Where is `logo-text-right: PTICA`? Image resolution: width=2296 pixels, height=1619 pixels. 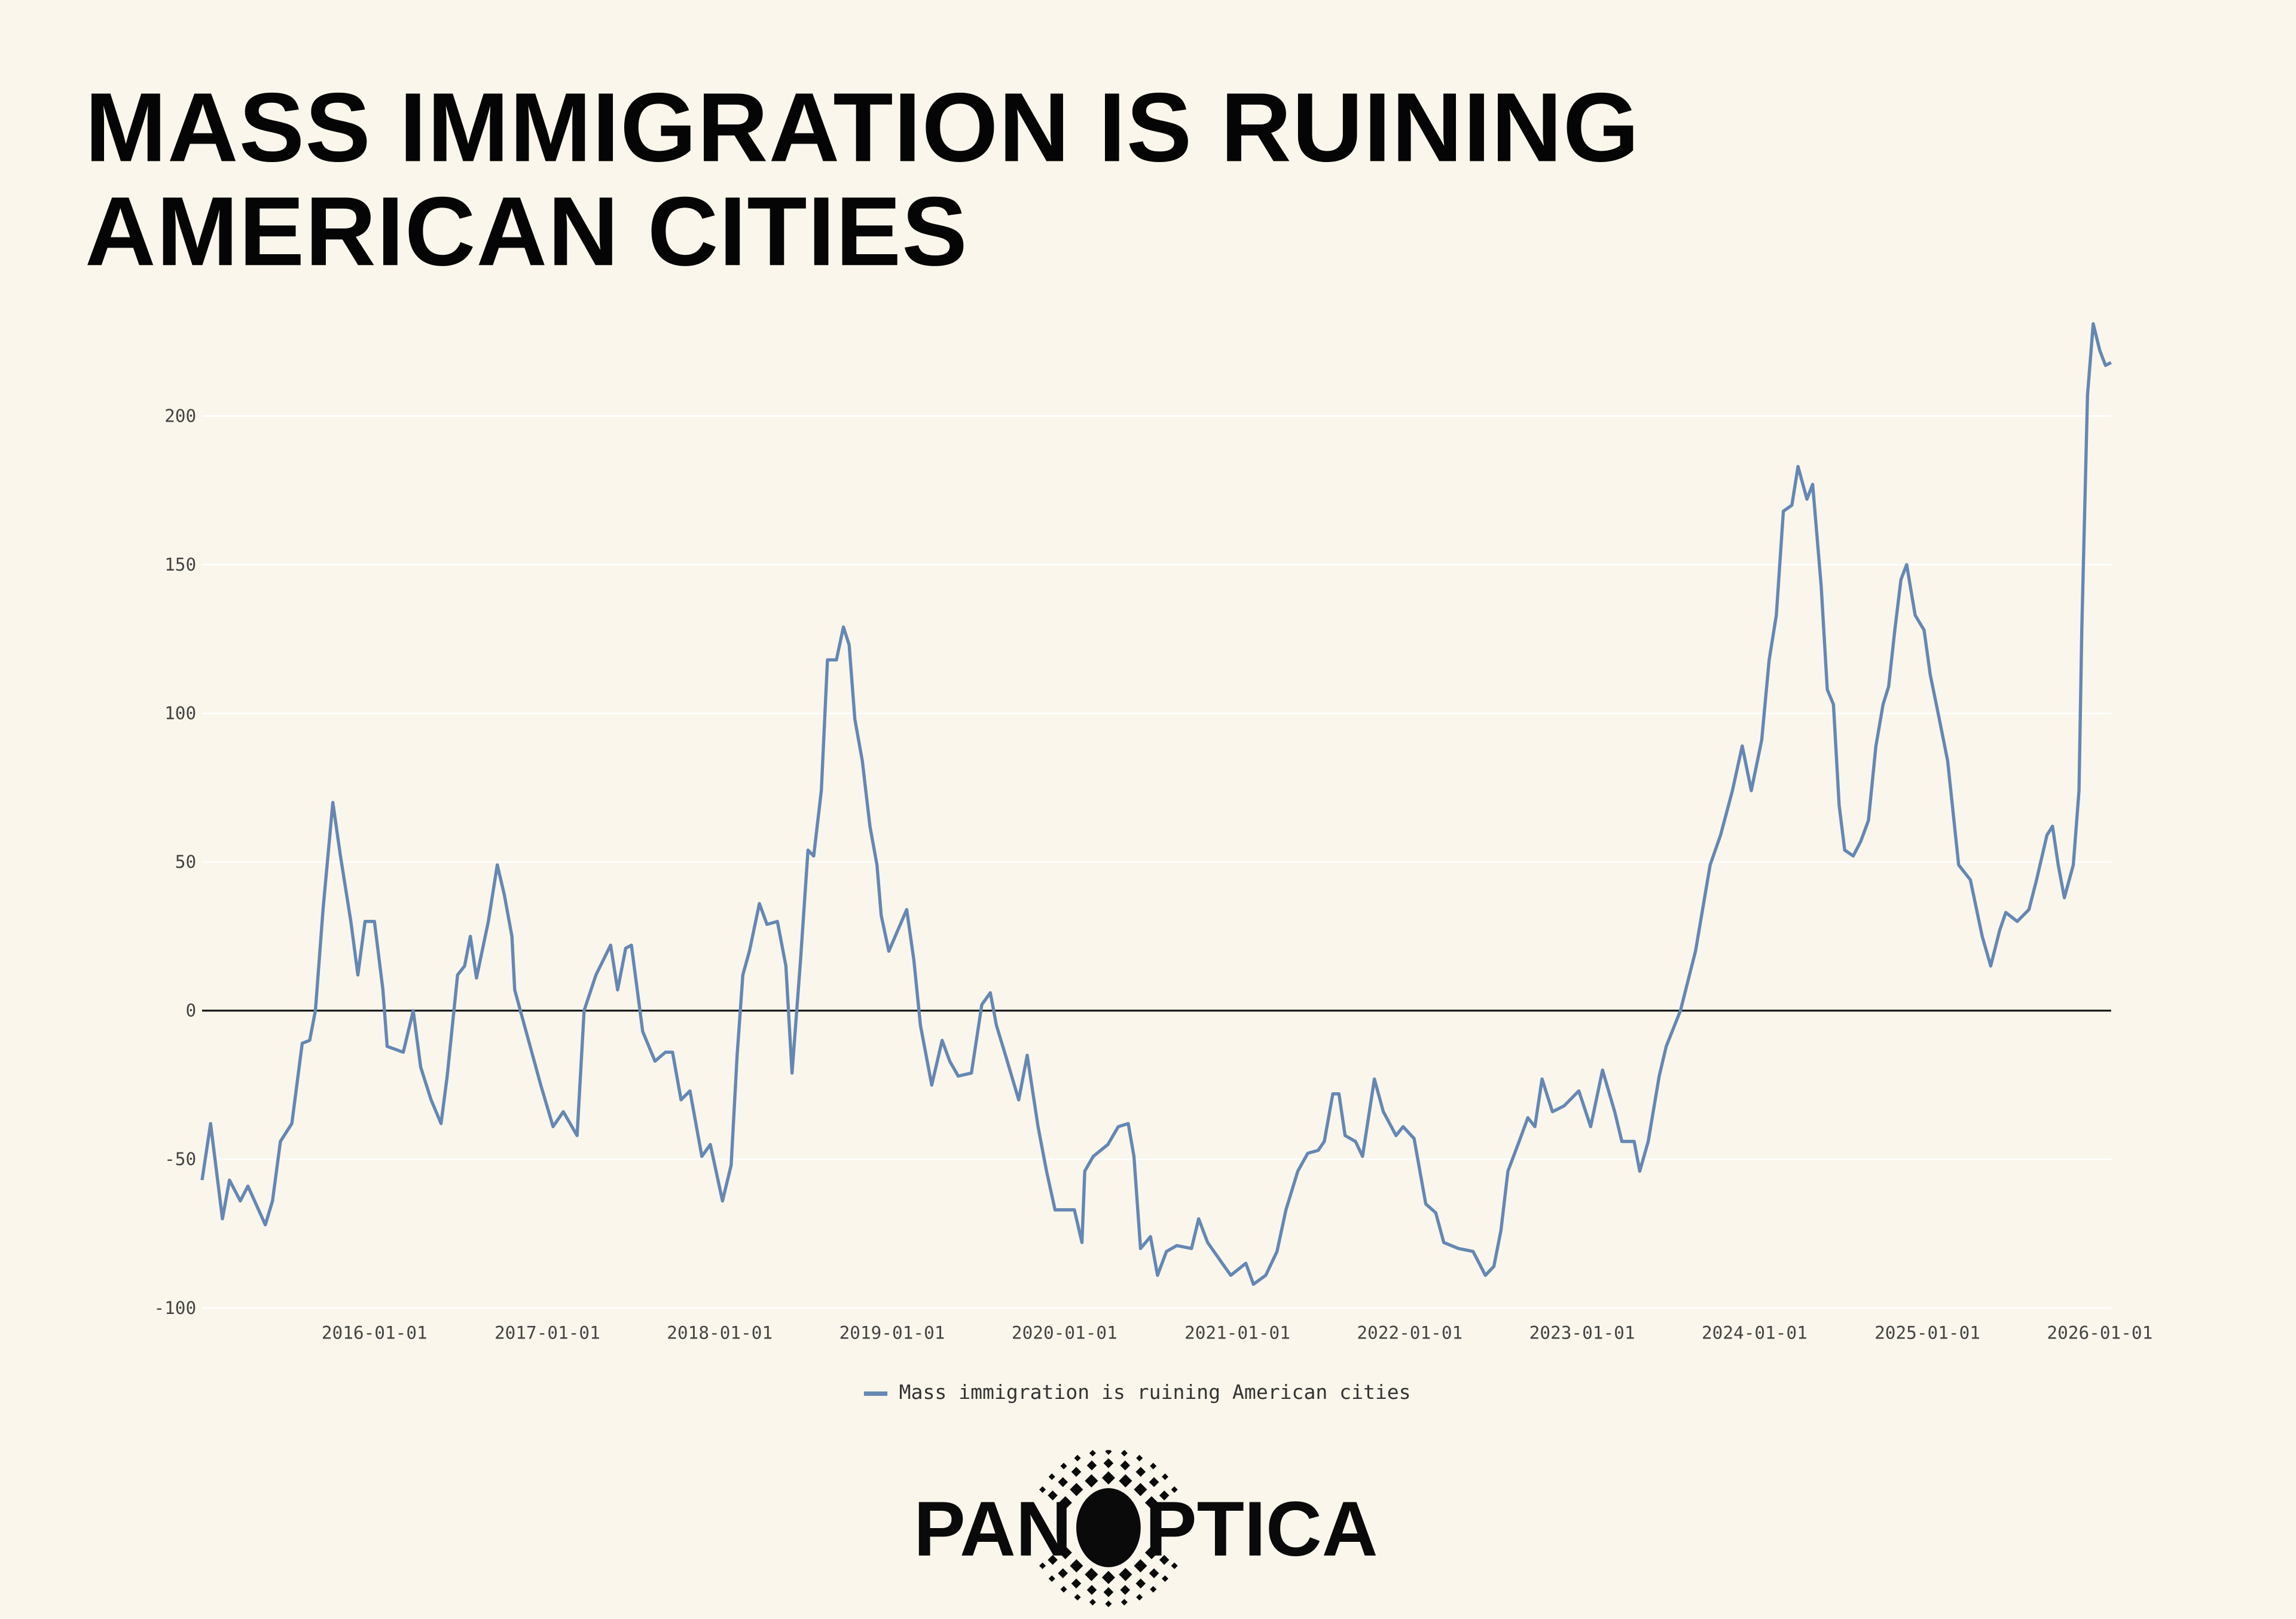 logo-text-right: PTICA is located at coordinates (1261, 1529).